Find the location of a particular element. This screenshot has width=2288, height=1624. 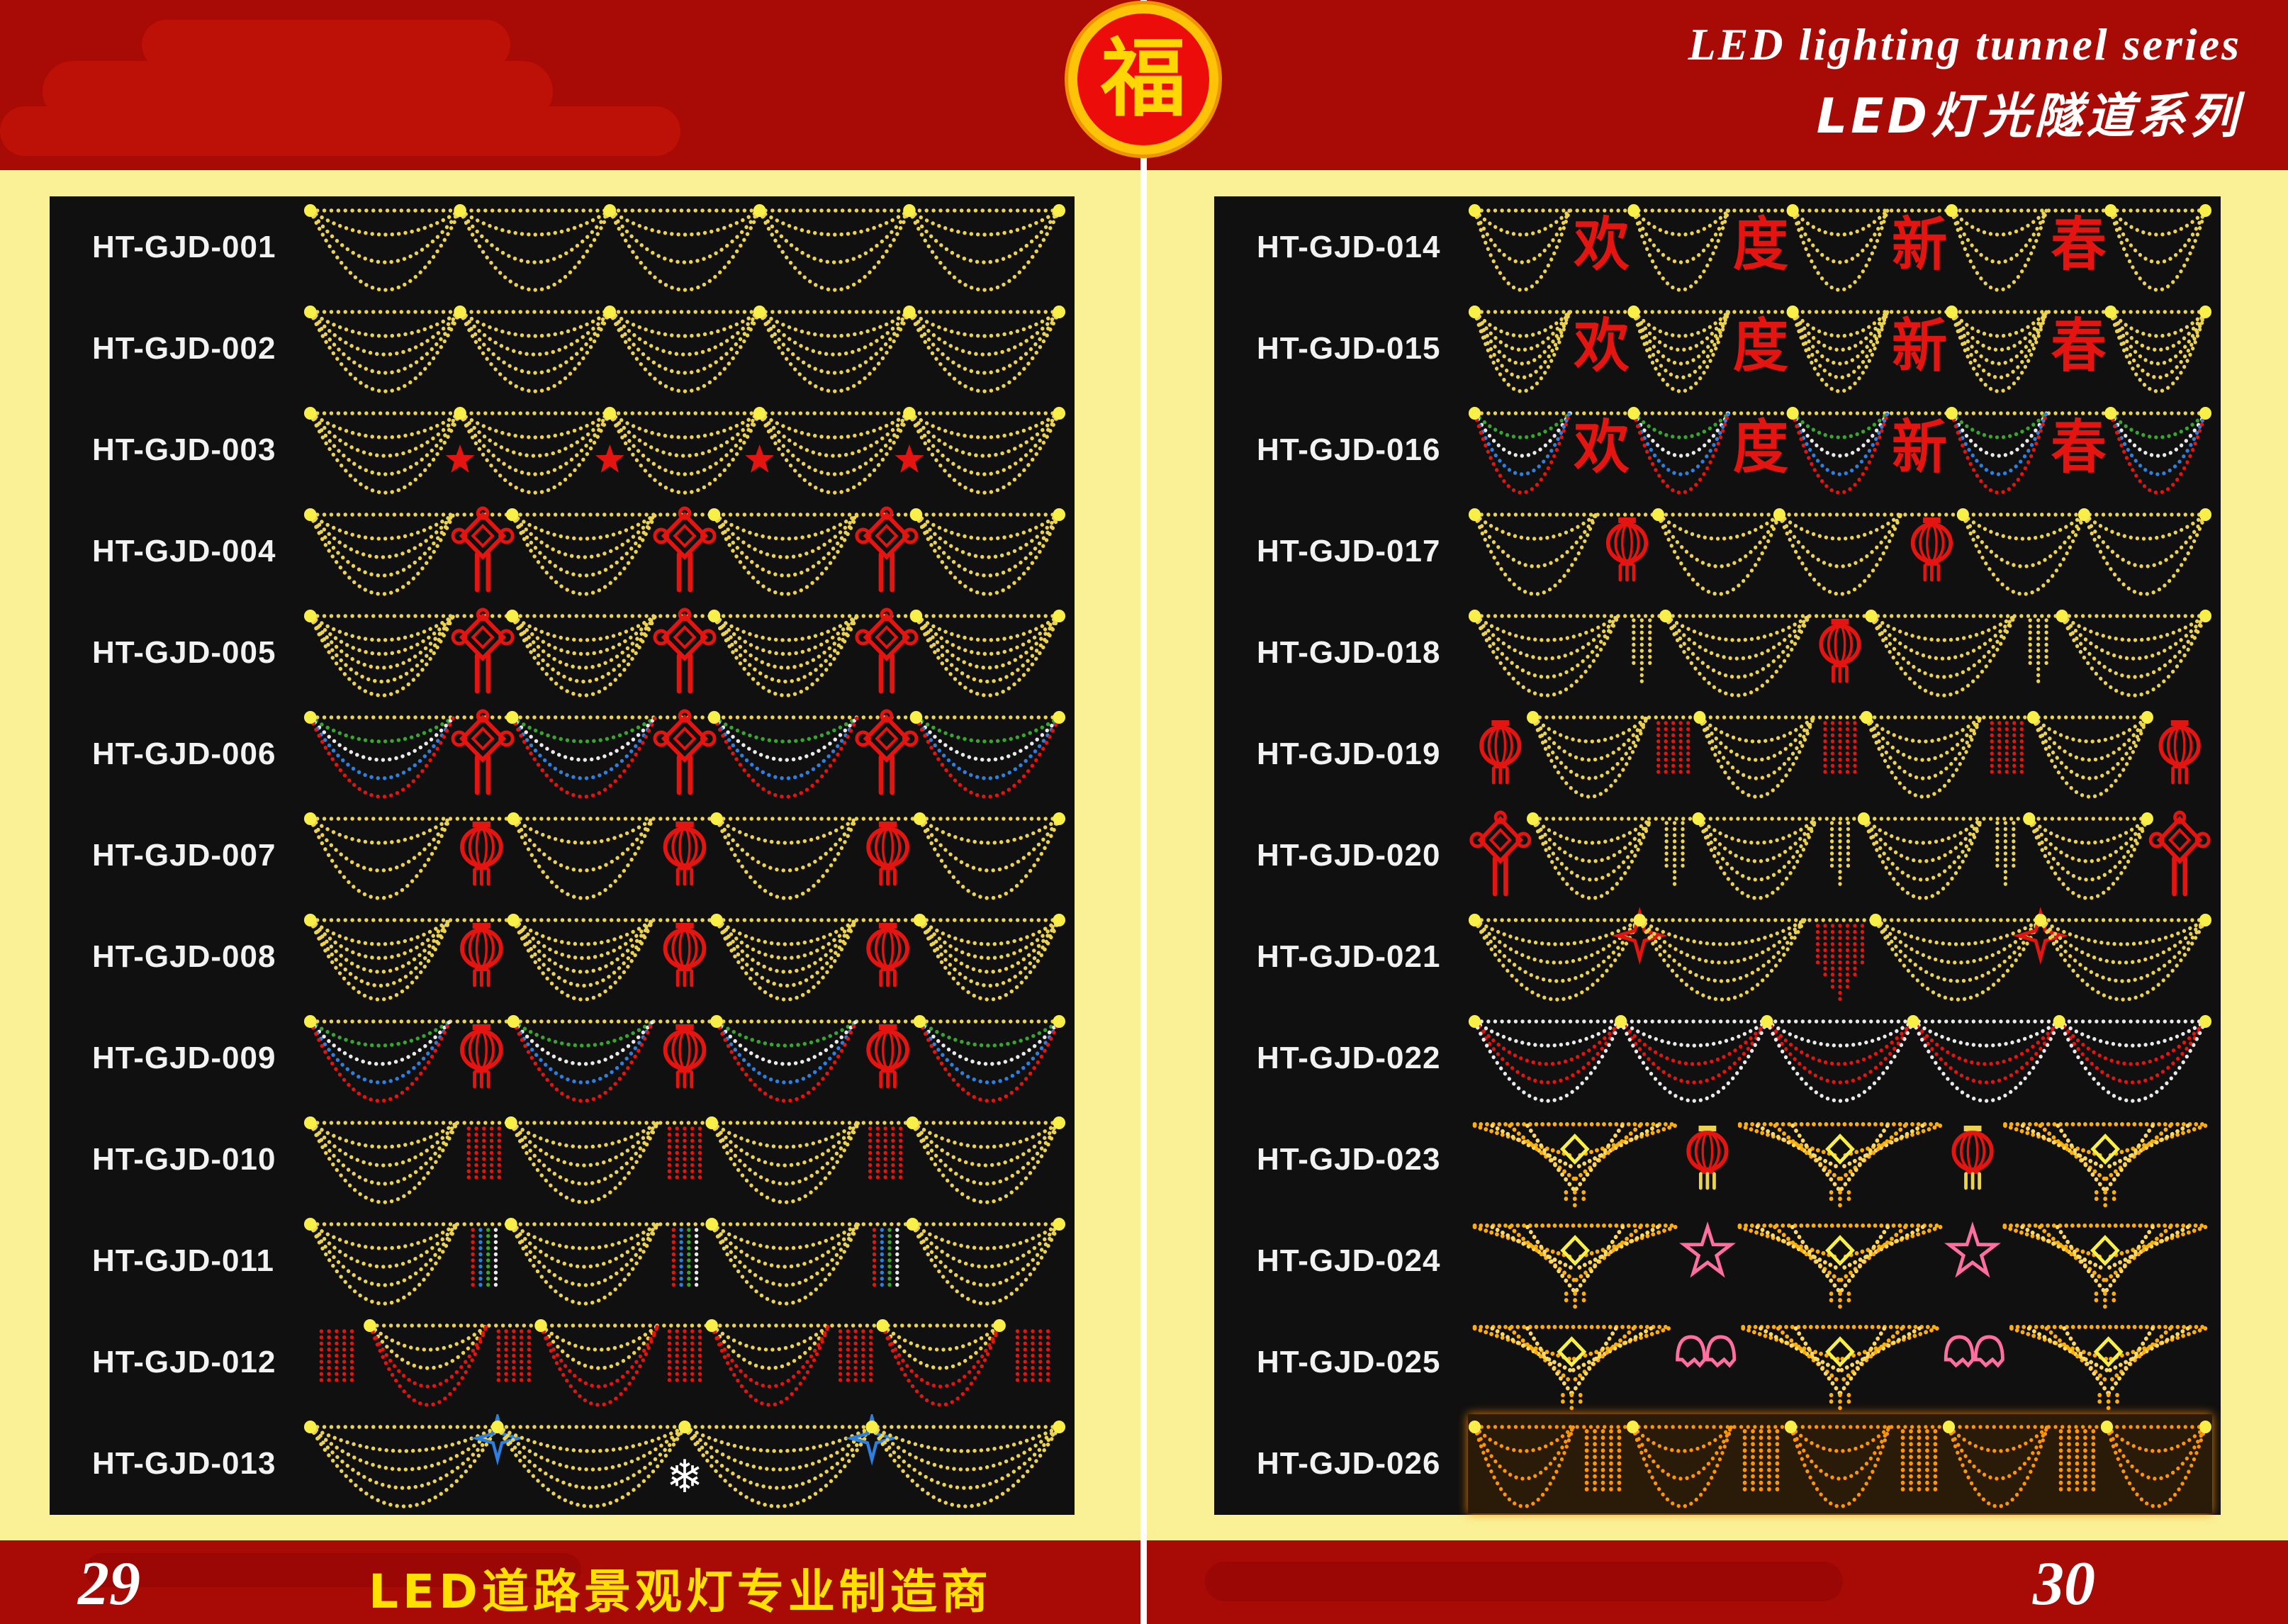

product-code: HT-GJD-024 is located at coordinates (1349, 1261).